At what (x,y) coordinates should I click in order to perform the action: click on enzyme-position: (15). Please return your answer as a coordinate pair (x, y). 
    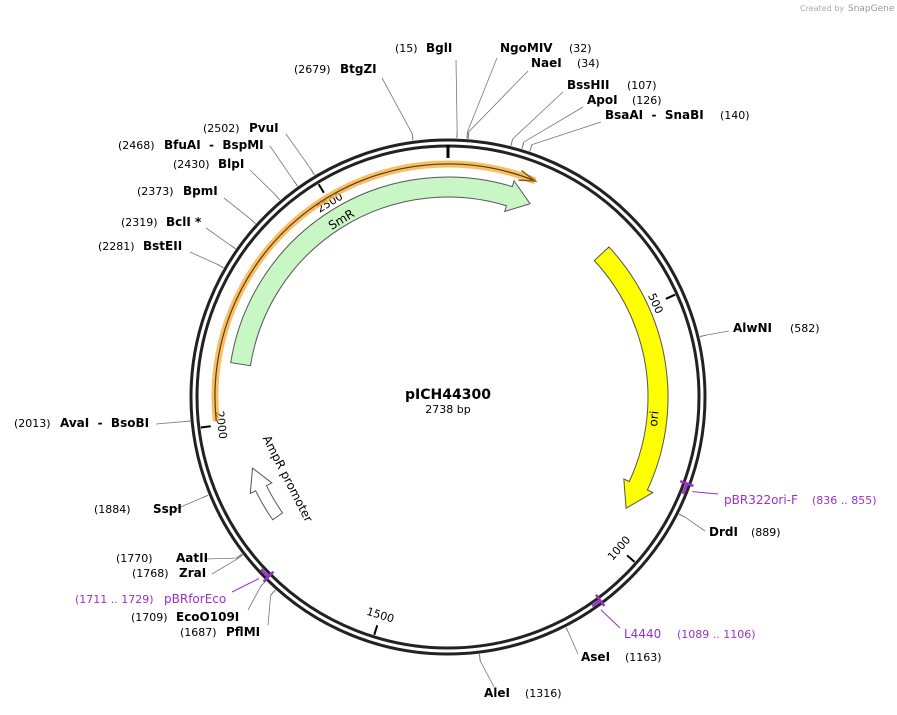
    Looking at the image, I should click on (406, 48).